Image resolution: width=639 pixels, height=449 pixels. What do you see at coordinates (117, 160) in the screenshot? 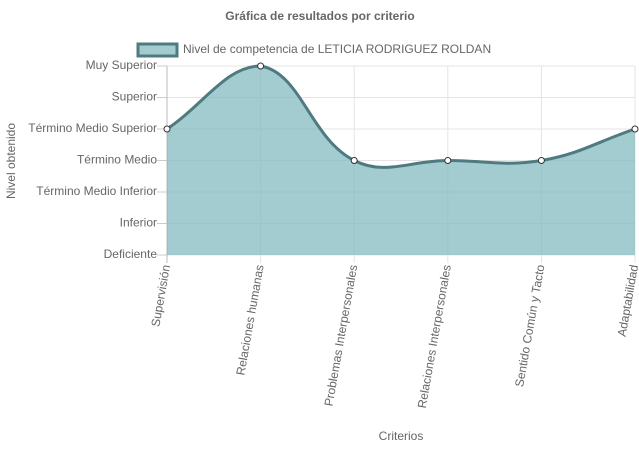
I see `y-tick-label: Término Medio` at bounding box center [117, 160].